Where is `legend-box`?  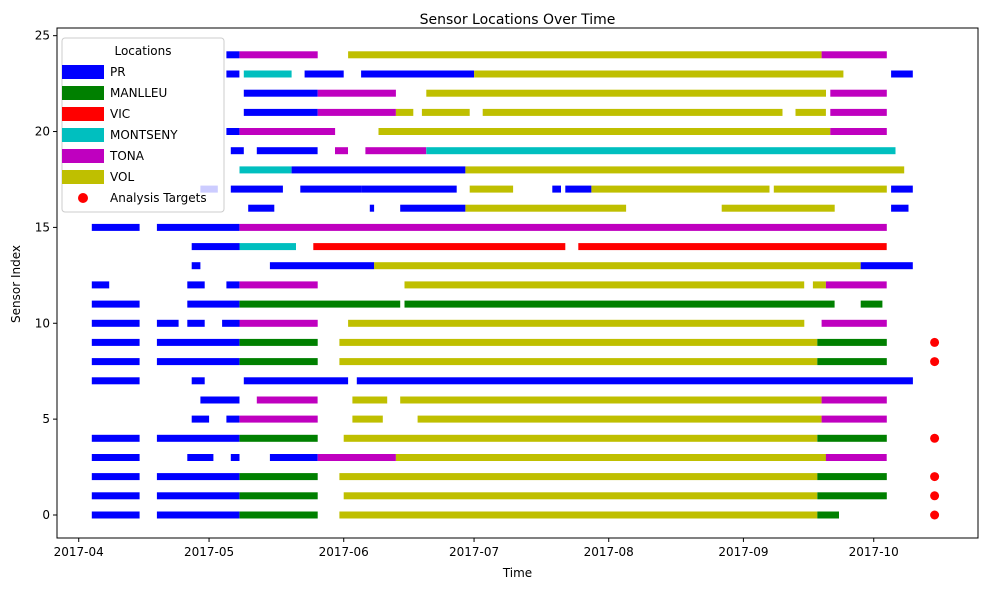 legend-box is located at coordinates (143, 125).